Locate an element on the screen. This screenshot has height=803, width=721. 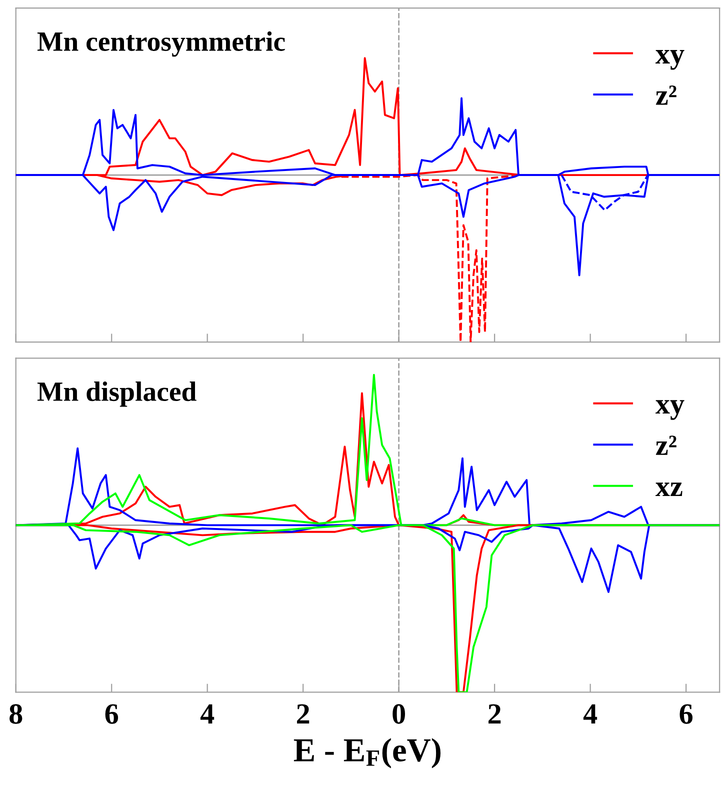
legend-label: xz is located at coordinates (669, 489).